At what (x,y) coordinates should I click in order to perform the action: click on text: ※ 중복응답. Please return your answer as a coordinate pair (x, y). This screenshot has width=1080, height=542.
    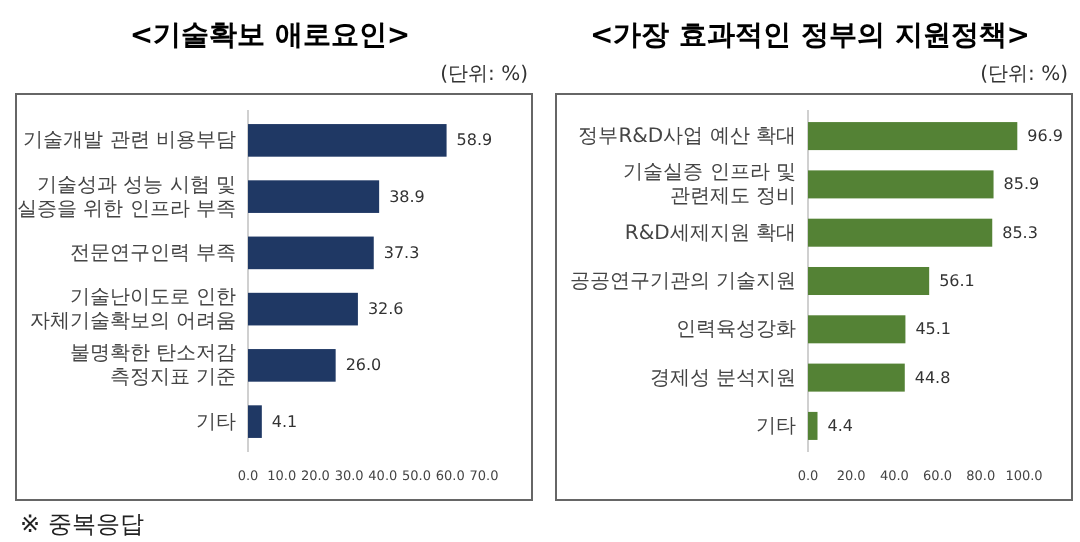
    Looking at the image, I should click on (82, 524).